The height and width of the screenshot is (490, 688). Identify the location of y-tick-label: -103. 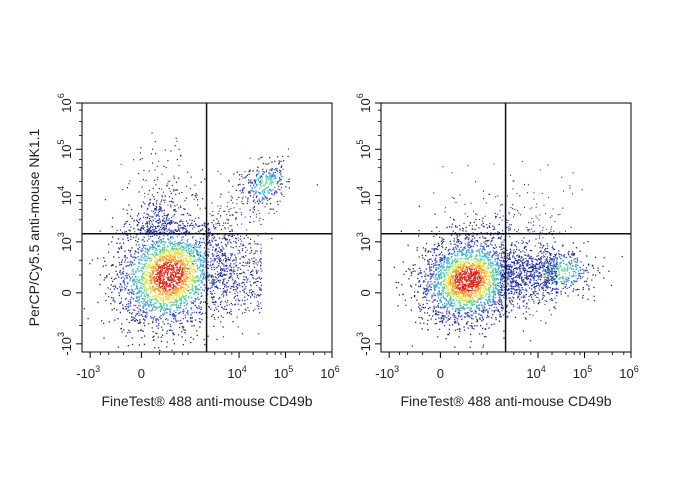
(65, 344).